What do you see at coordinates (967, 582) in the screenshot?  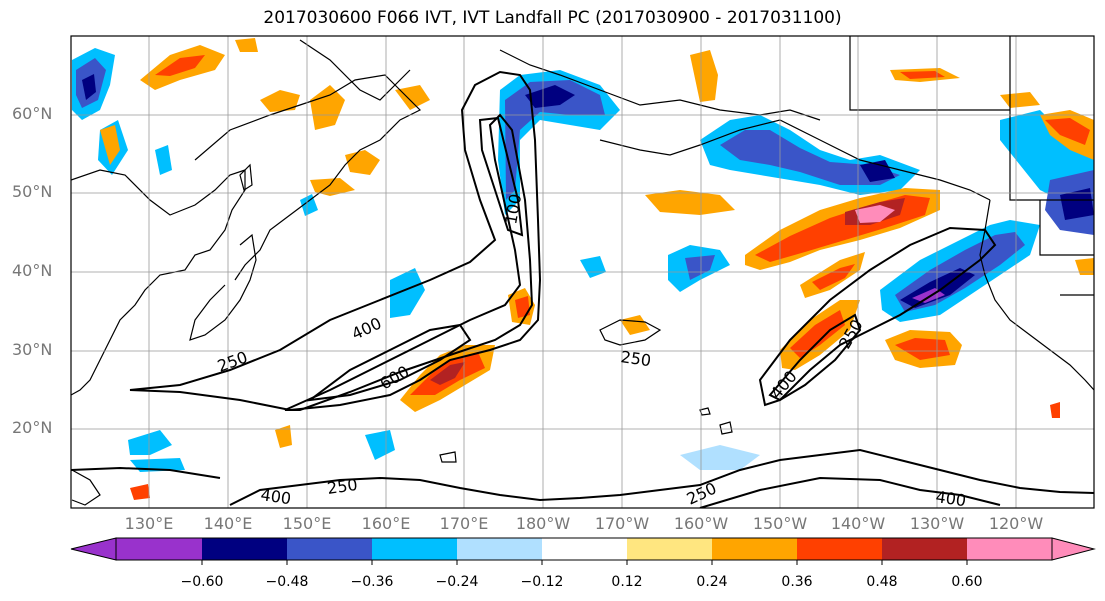 I see `colorbar-tick-label: 0.60` at bounding box center [967, 582].